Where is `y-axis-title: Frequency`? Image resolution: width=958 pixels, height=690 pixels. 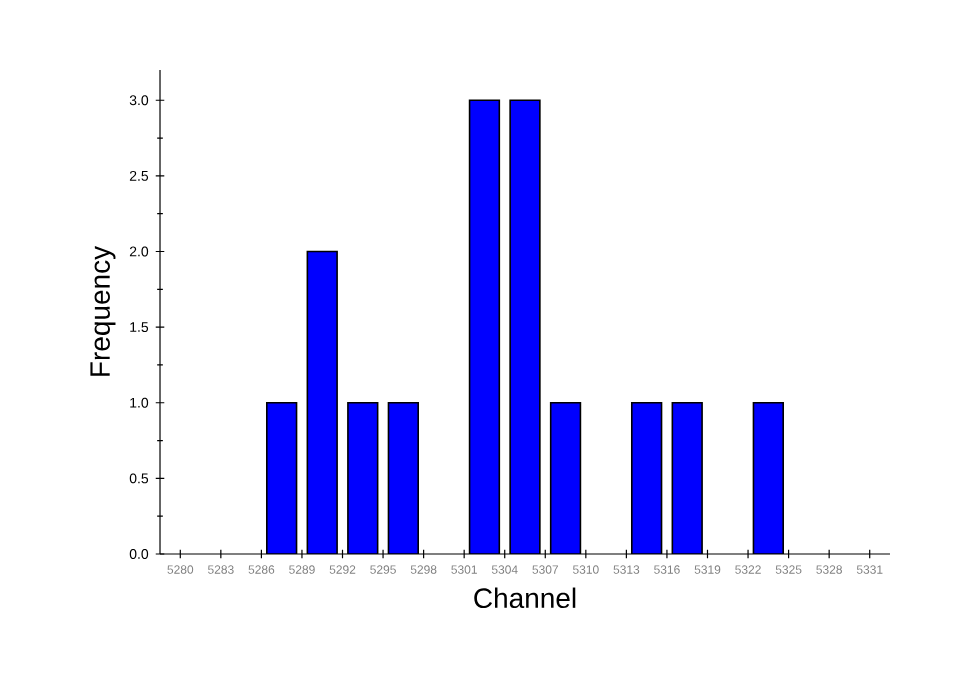
y-axis-title: Frequency is located at coordinates (103, 310).